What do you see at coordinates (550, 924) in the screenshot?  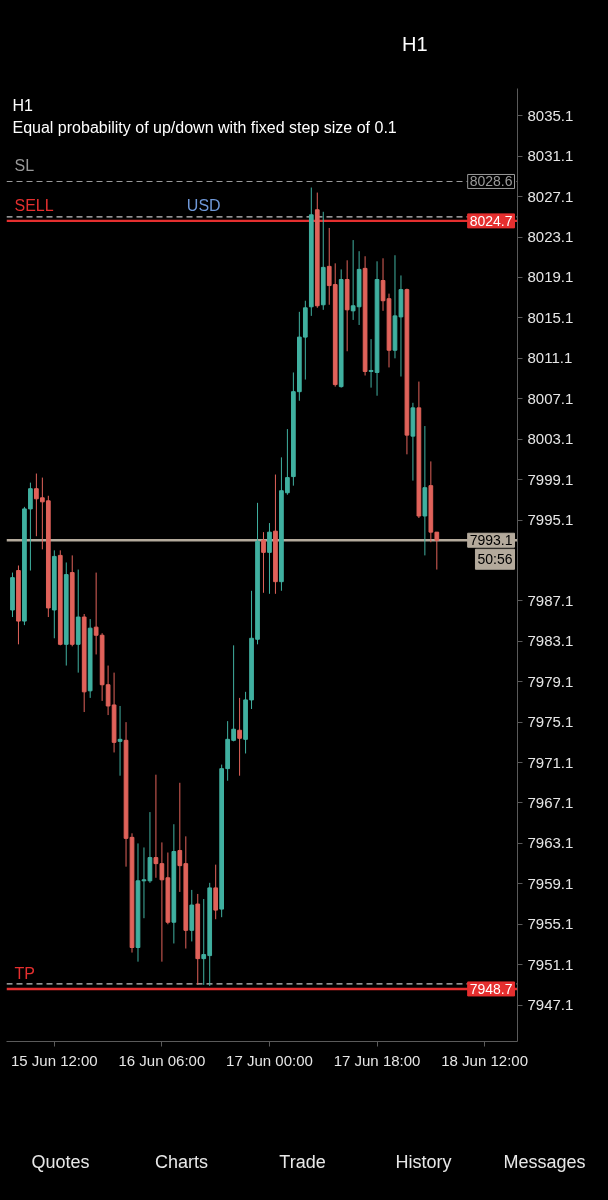 I see `y-tick-label: 7955.1` at bounding box center [550, 924].